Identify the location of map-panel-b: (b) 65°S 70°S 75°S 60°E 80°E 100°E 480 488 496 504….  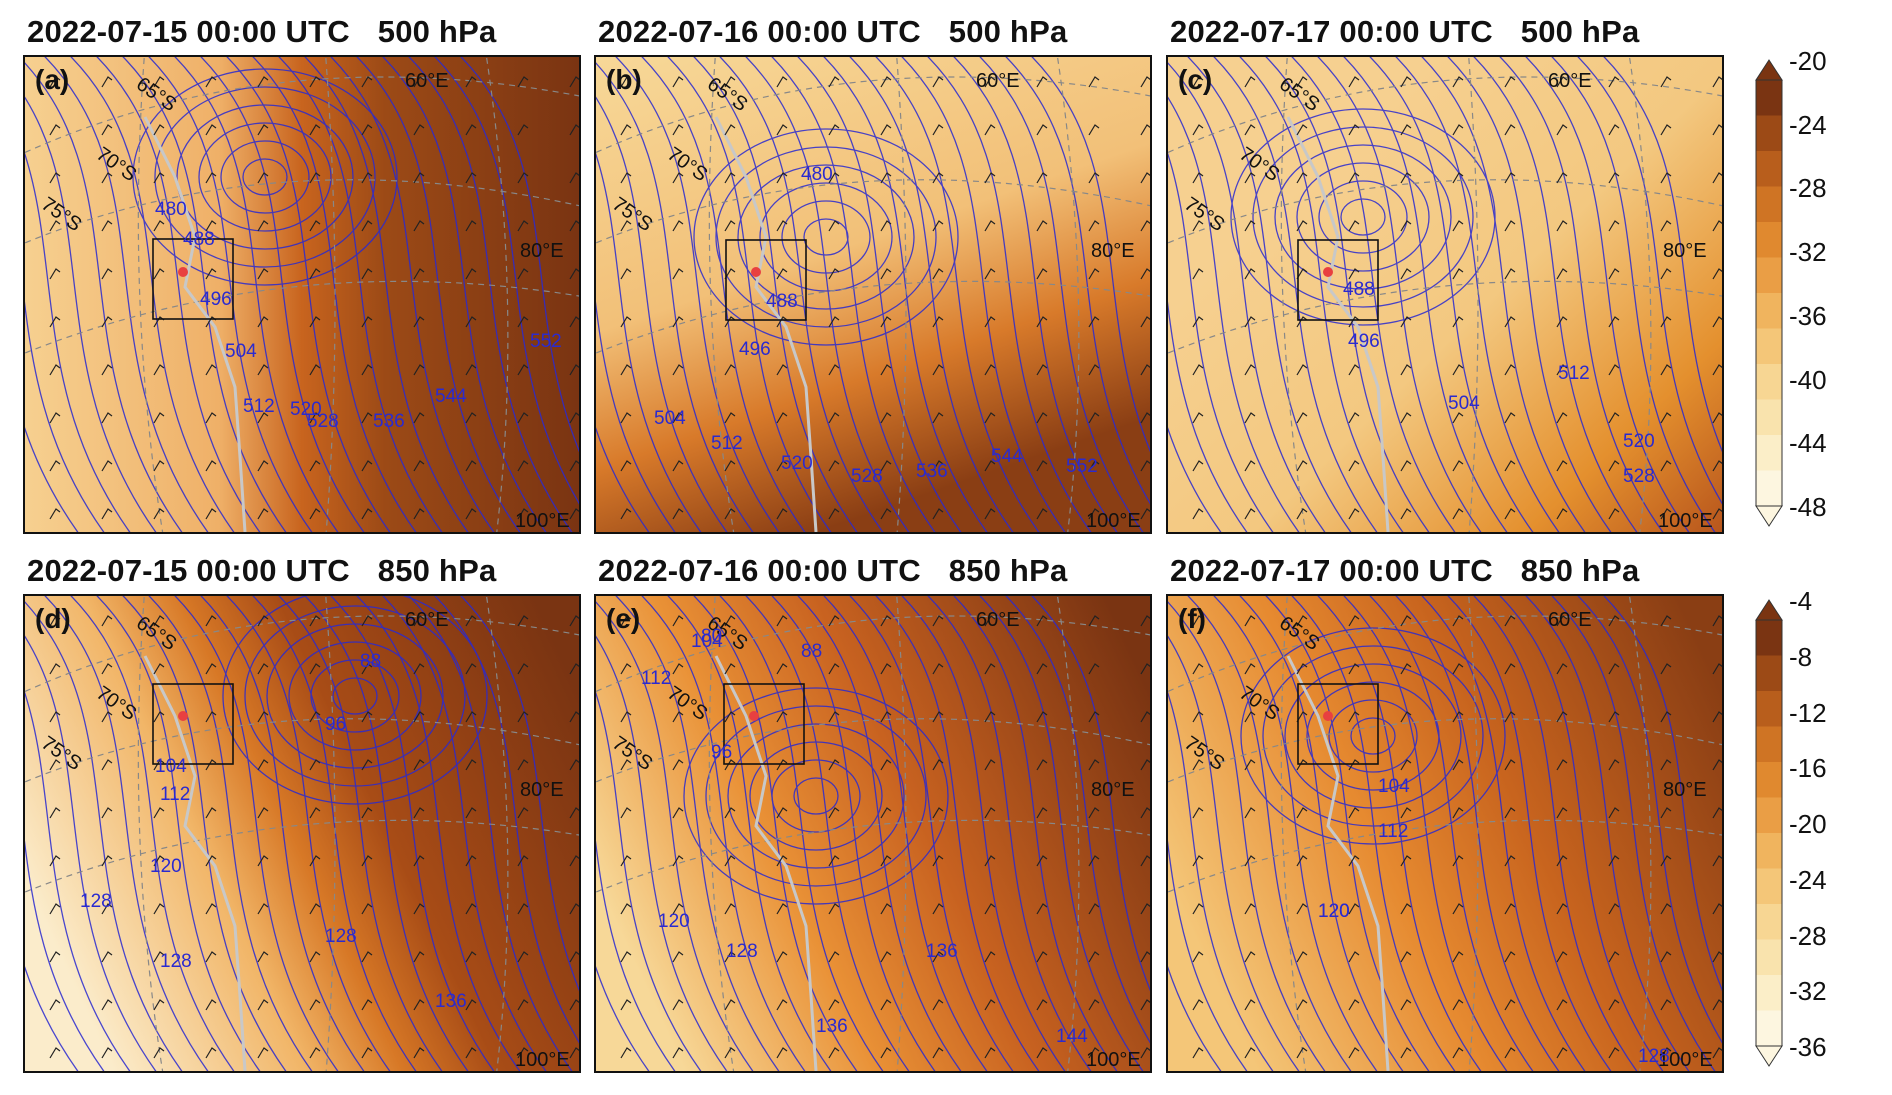
(873, 294).